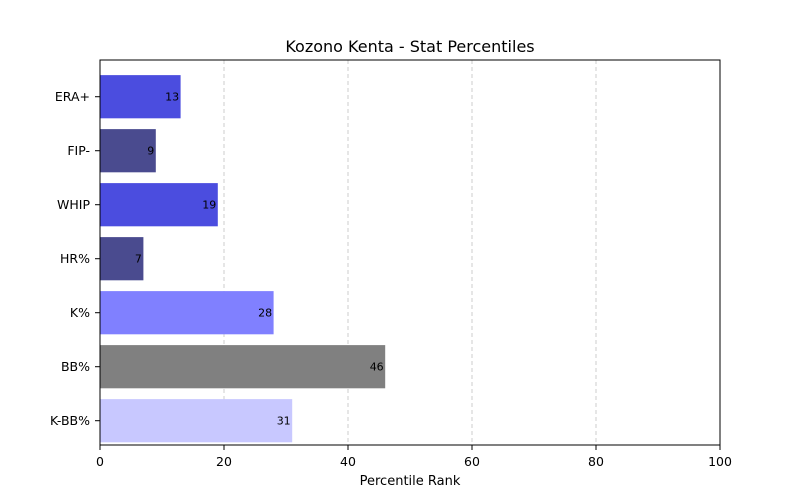  What do you see at coordinates (75, 366) in the screenshot?
I see `y-tick-label: BB%` at bounding box center [75, 366].